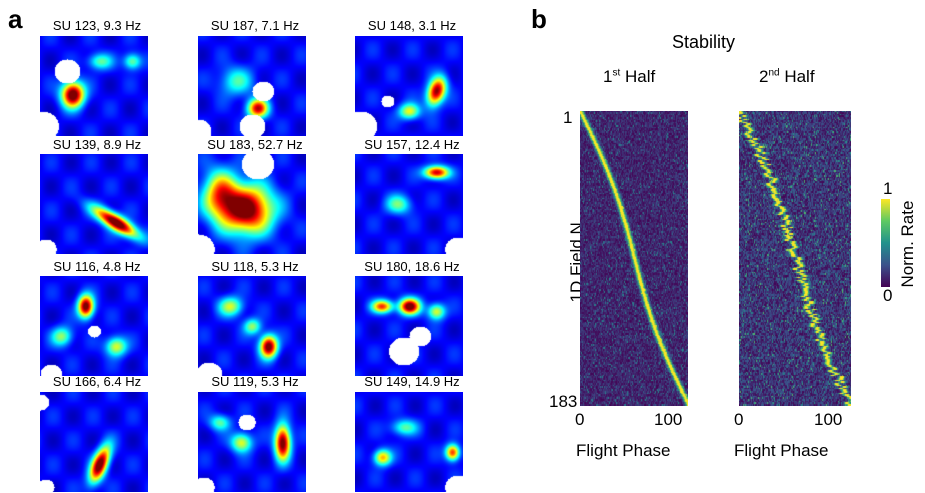 Image resolution: width=925 pixels, height=493 pixels. What do you see at coordinates (795, 258) in the screenshot?
I see `second-half-heatmap` at bounding box center [795, 258].